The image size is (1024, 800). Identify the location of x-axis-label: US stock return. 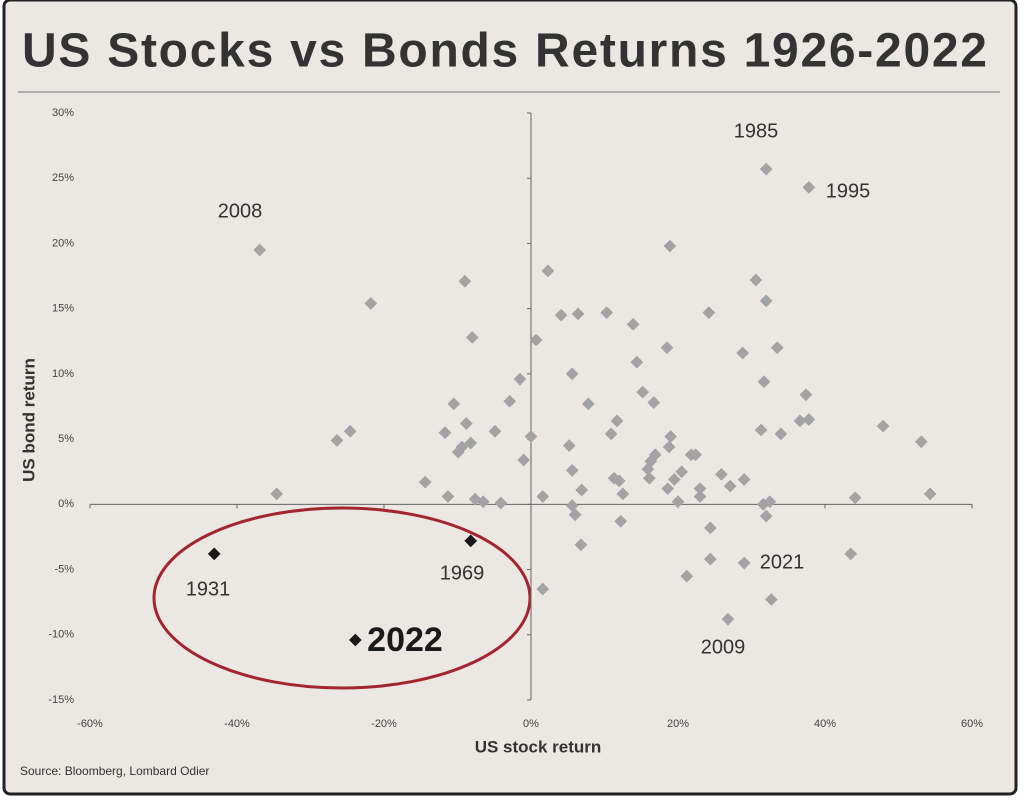
(538, 746).